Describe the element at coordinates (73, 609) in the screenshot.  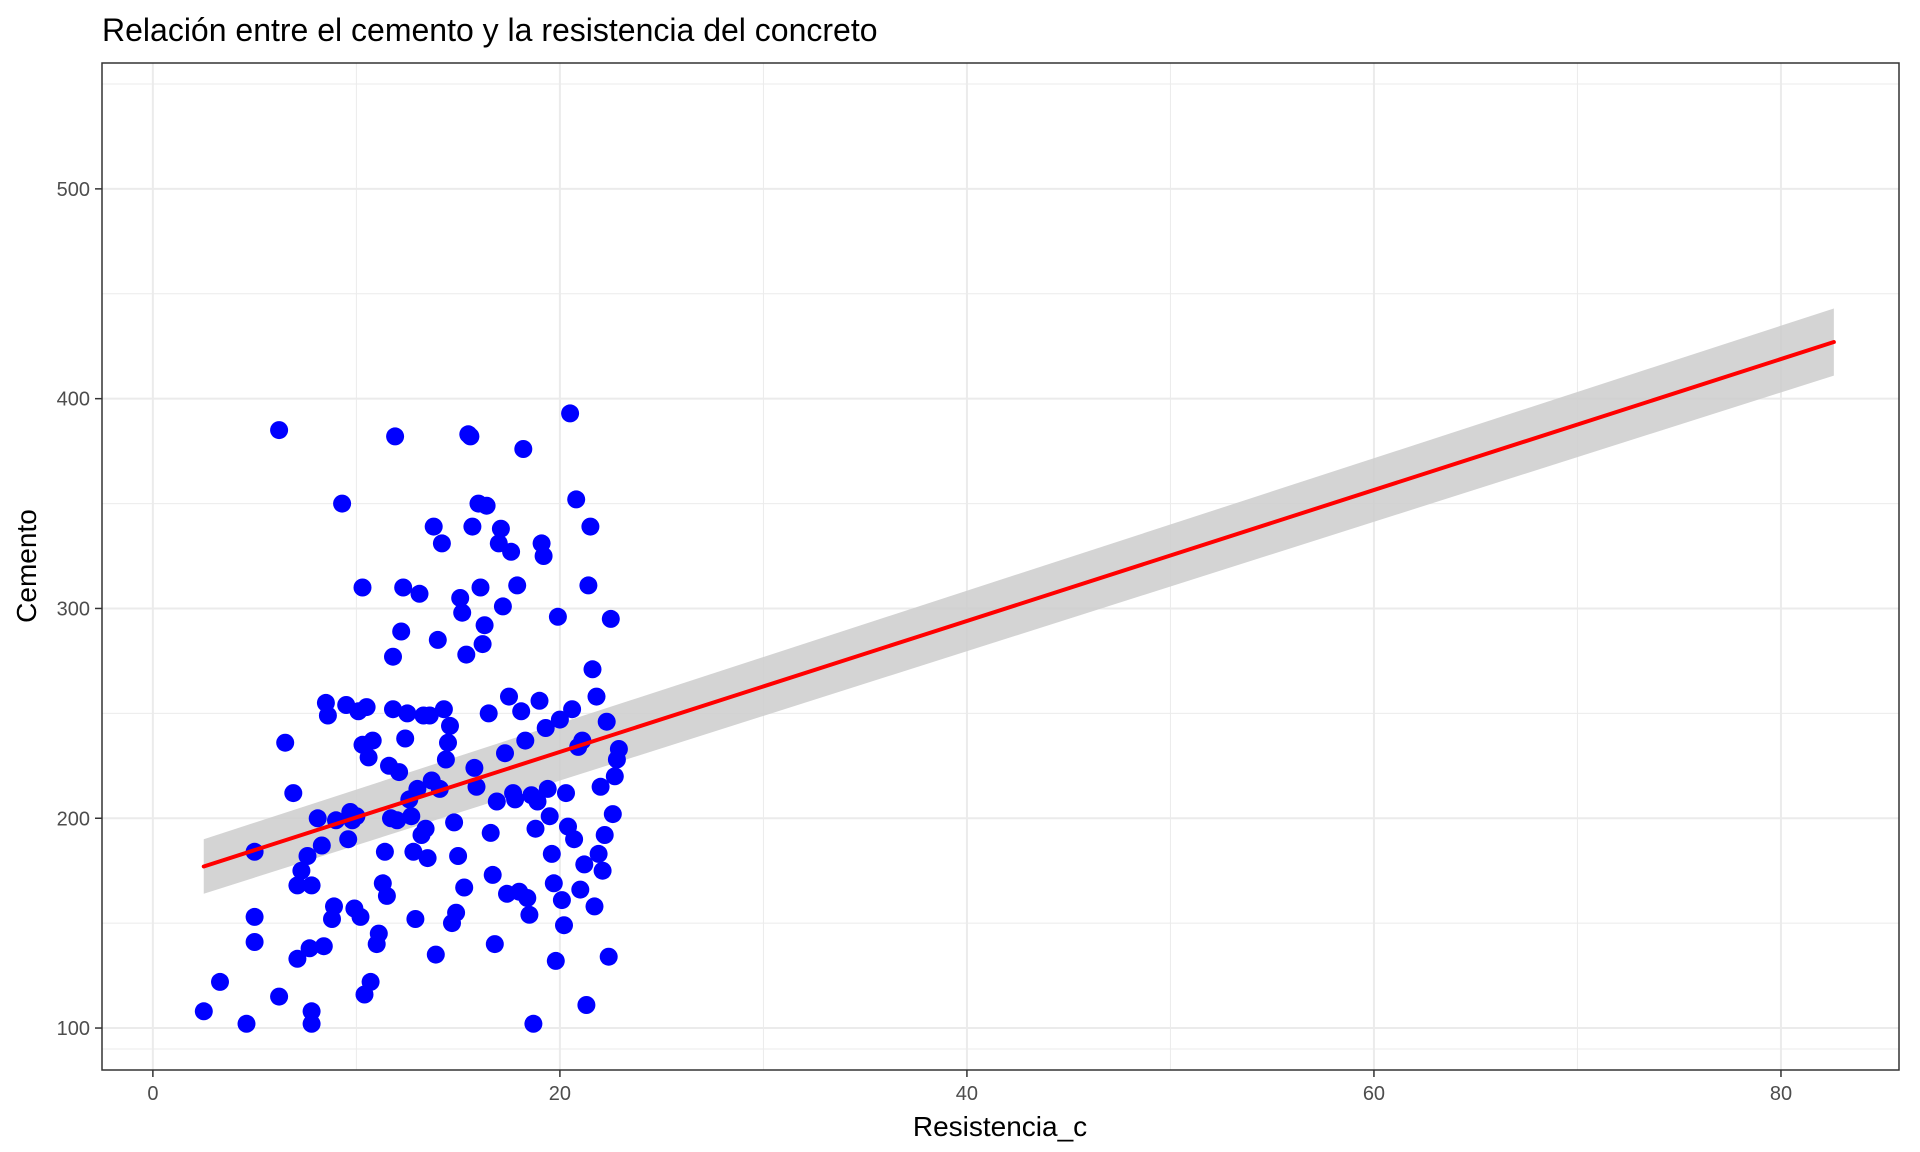
I see `y-tick-label: 300` at that location.